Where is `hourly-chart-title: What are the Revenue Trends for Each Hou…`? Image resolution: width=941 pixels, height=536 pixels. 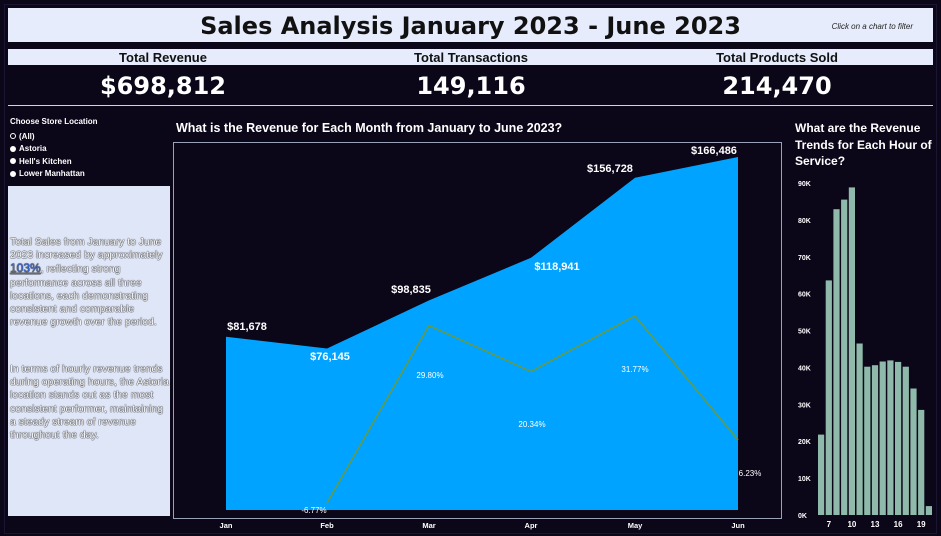 hourly-chart-title: What are the Revenue Trends for Each Hou… is located at coordinates (863, 144).